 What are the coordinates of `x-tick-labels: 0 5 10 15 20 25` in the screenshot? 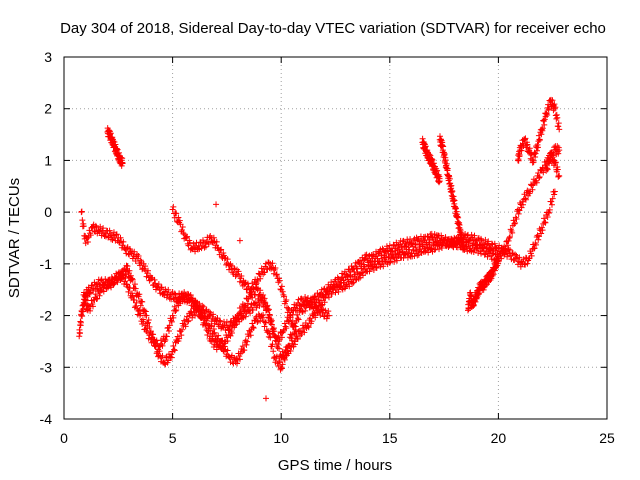 It's located at (337, 438).